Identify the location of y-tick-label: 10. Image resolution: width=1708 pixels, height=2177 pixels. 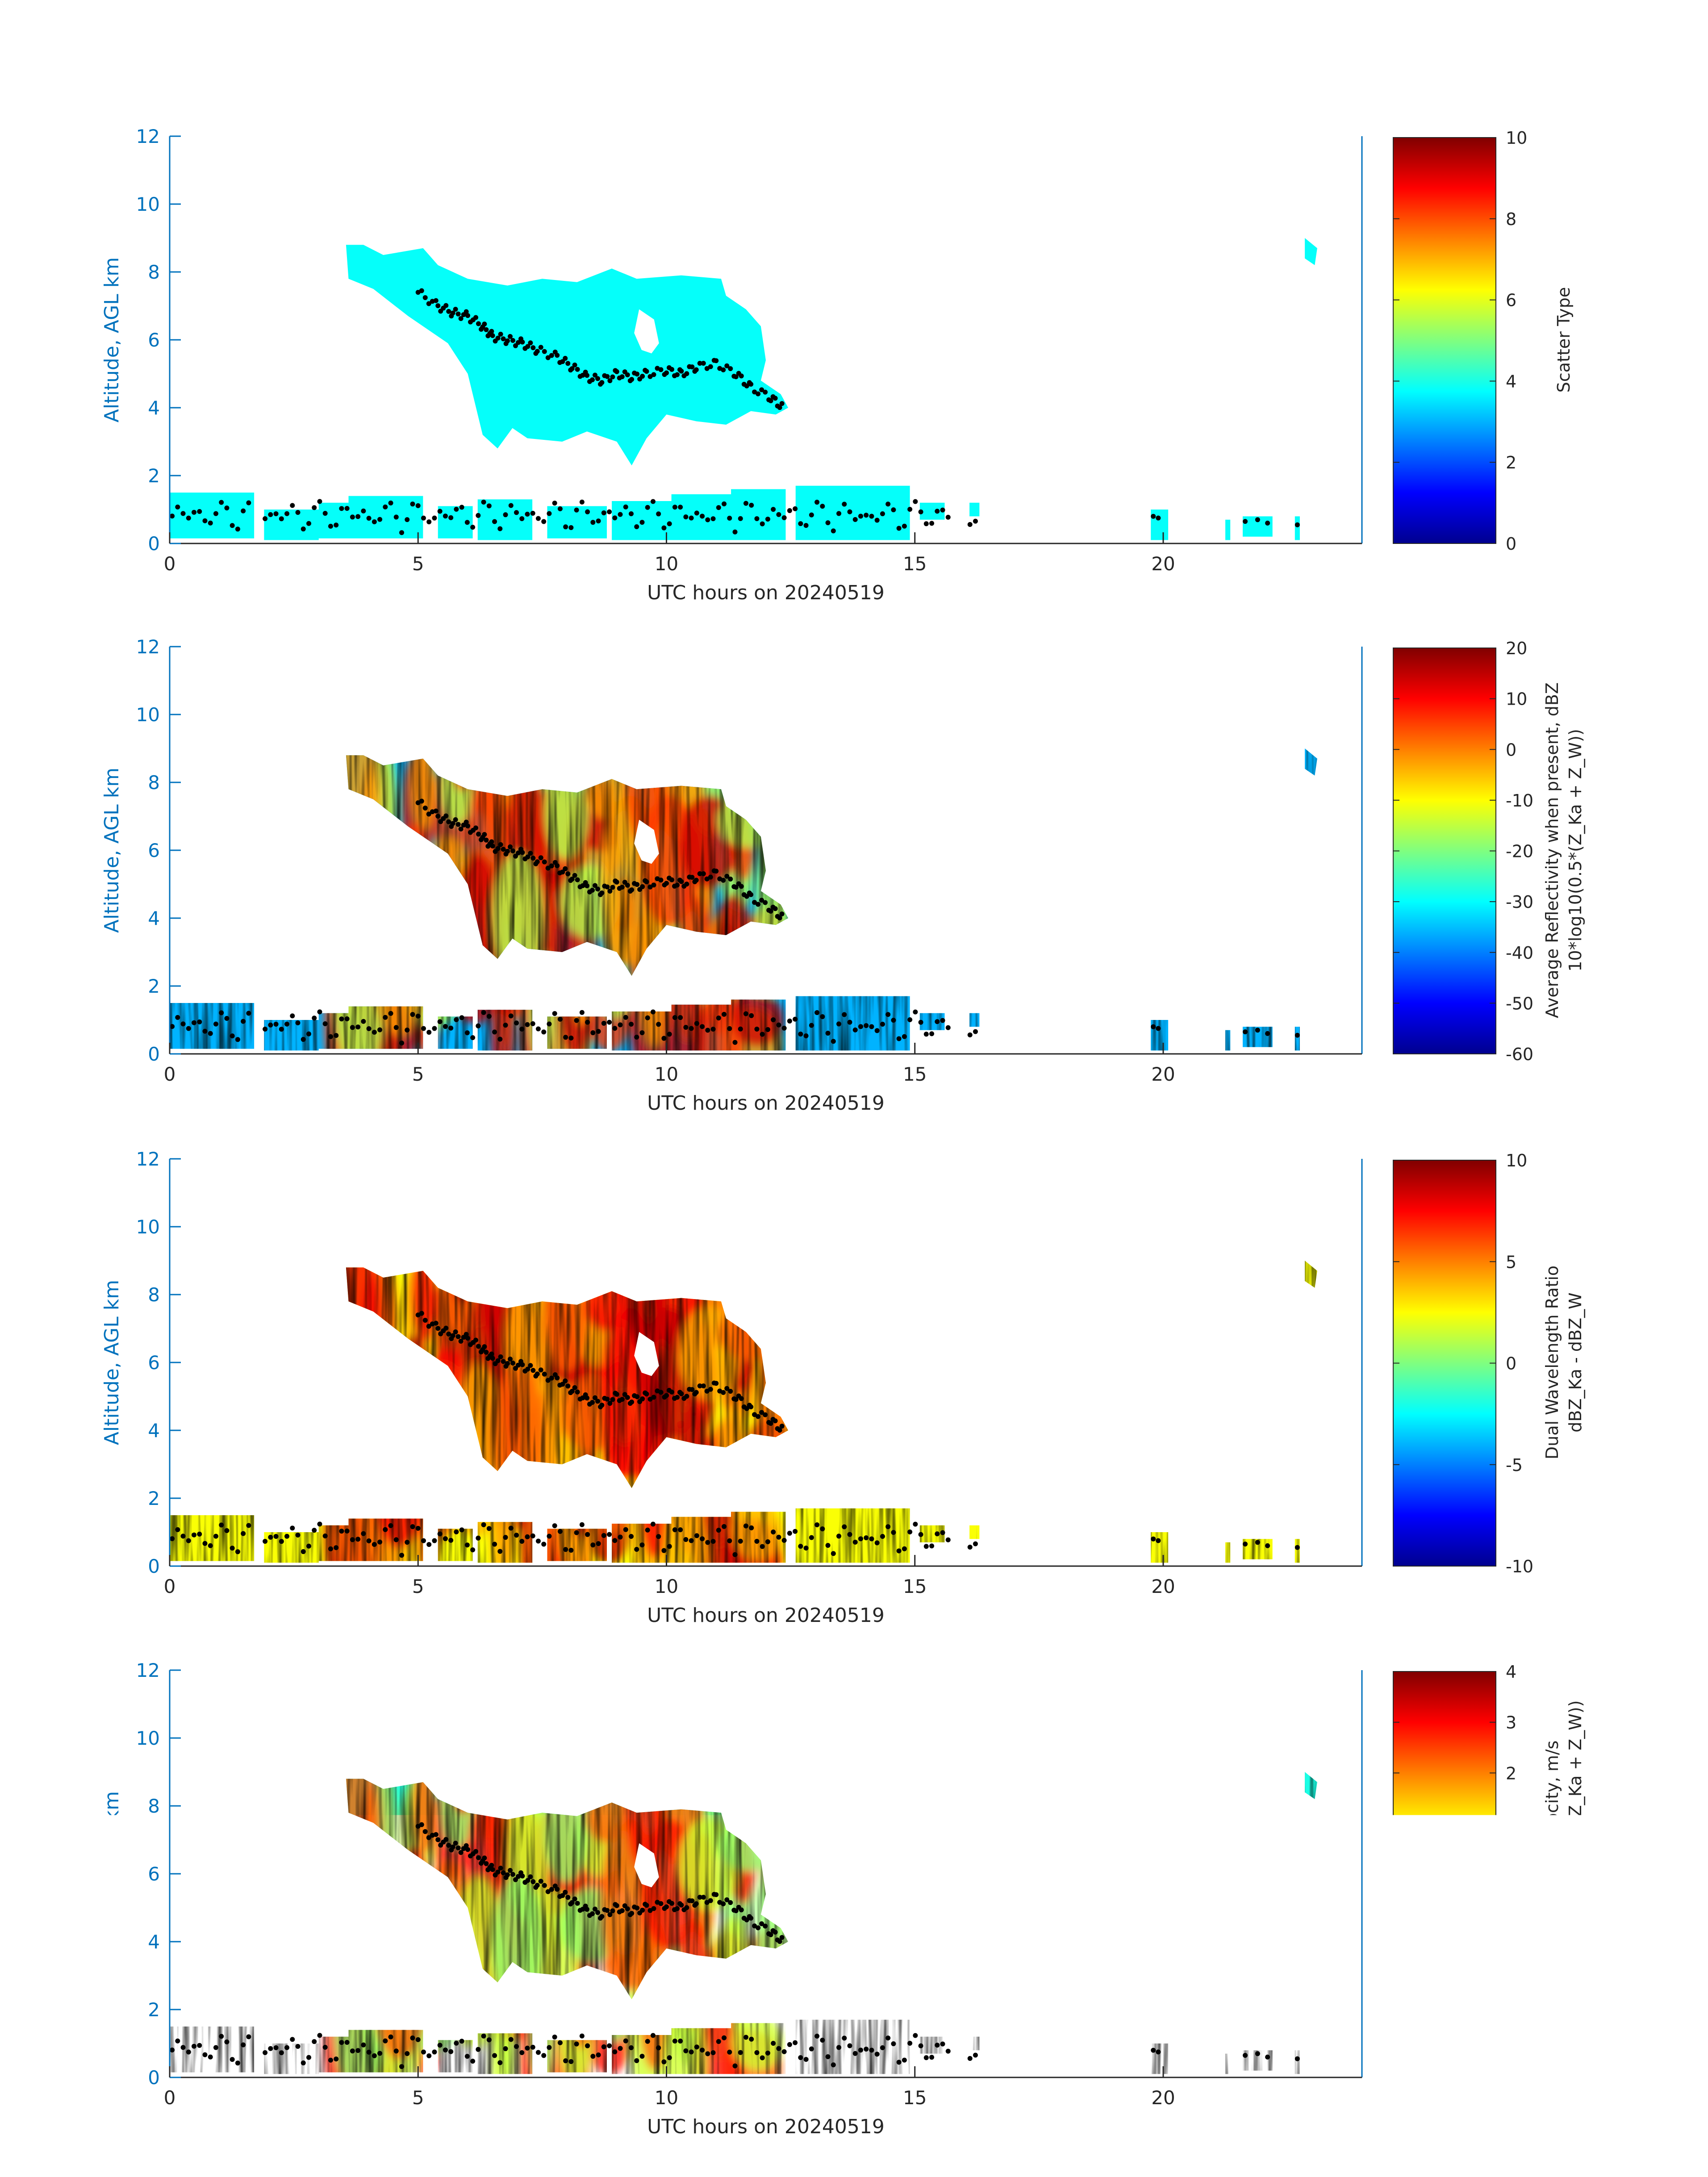
(148, 715).